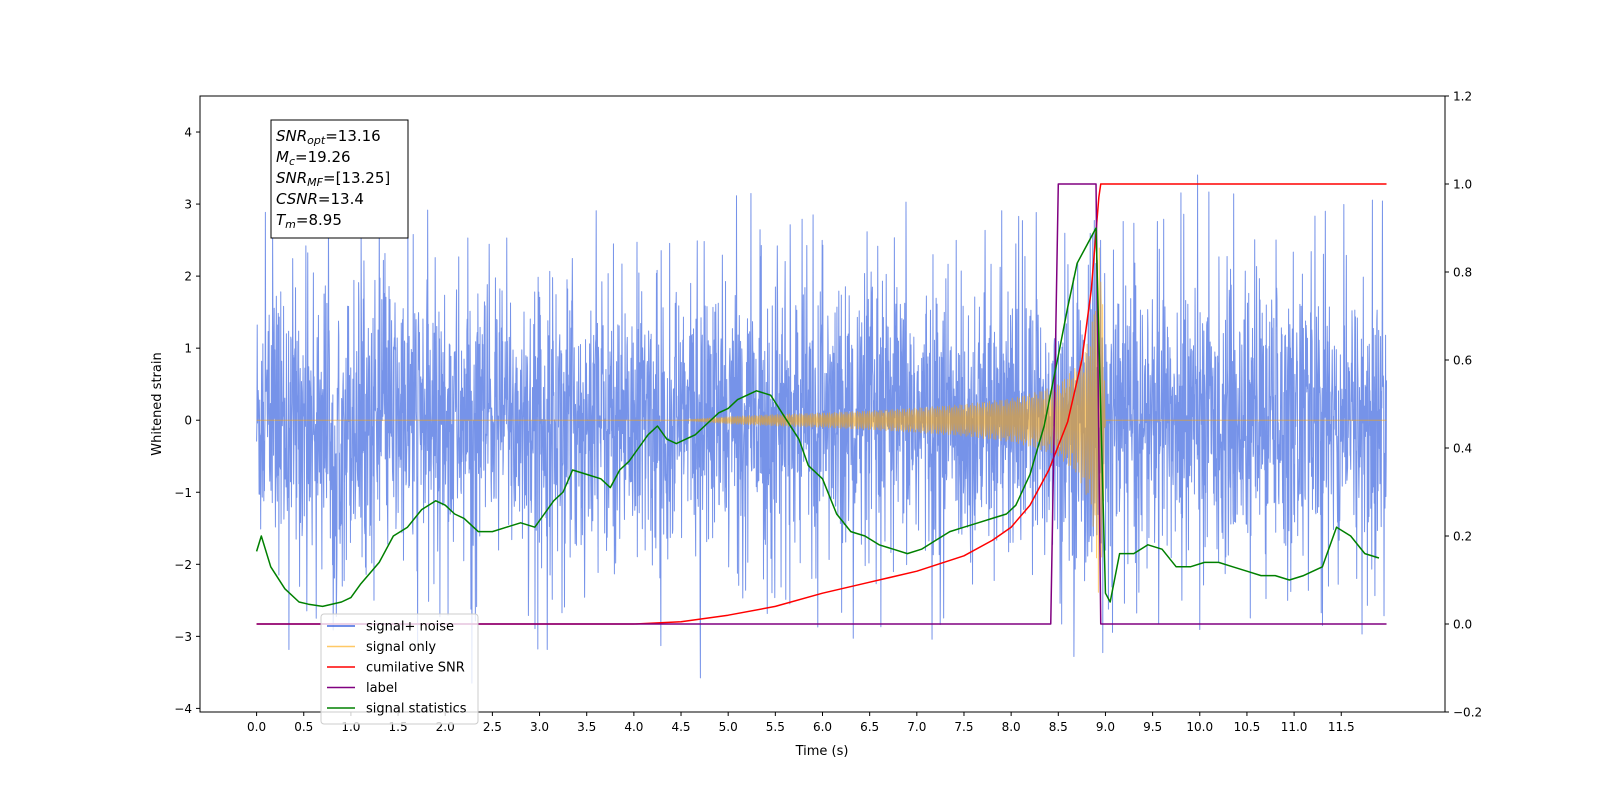  Describe the element at coordinates (297, 199) in the screenshot. I see `annotation-symbol: CSNR` at that location.